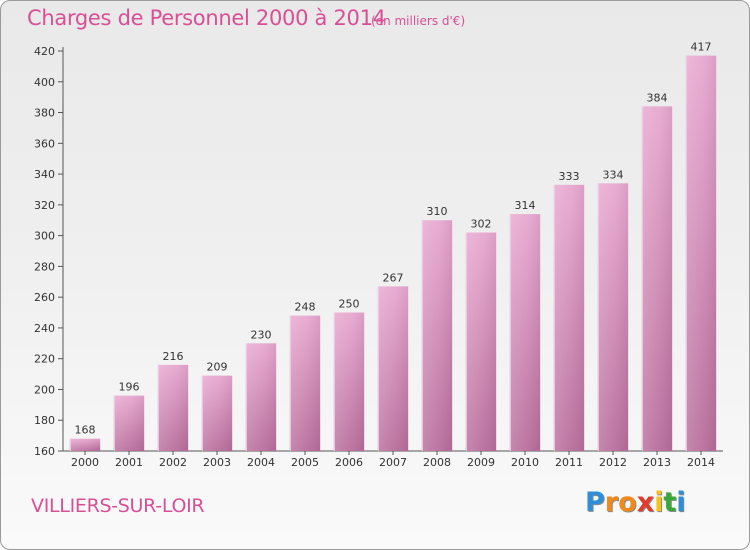 This screenshot has height=550, width=750. Describe the element at coordinates (305, 462) in the screenshot. I see `x-tick-label: 2005` at that location.